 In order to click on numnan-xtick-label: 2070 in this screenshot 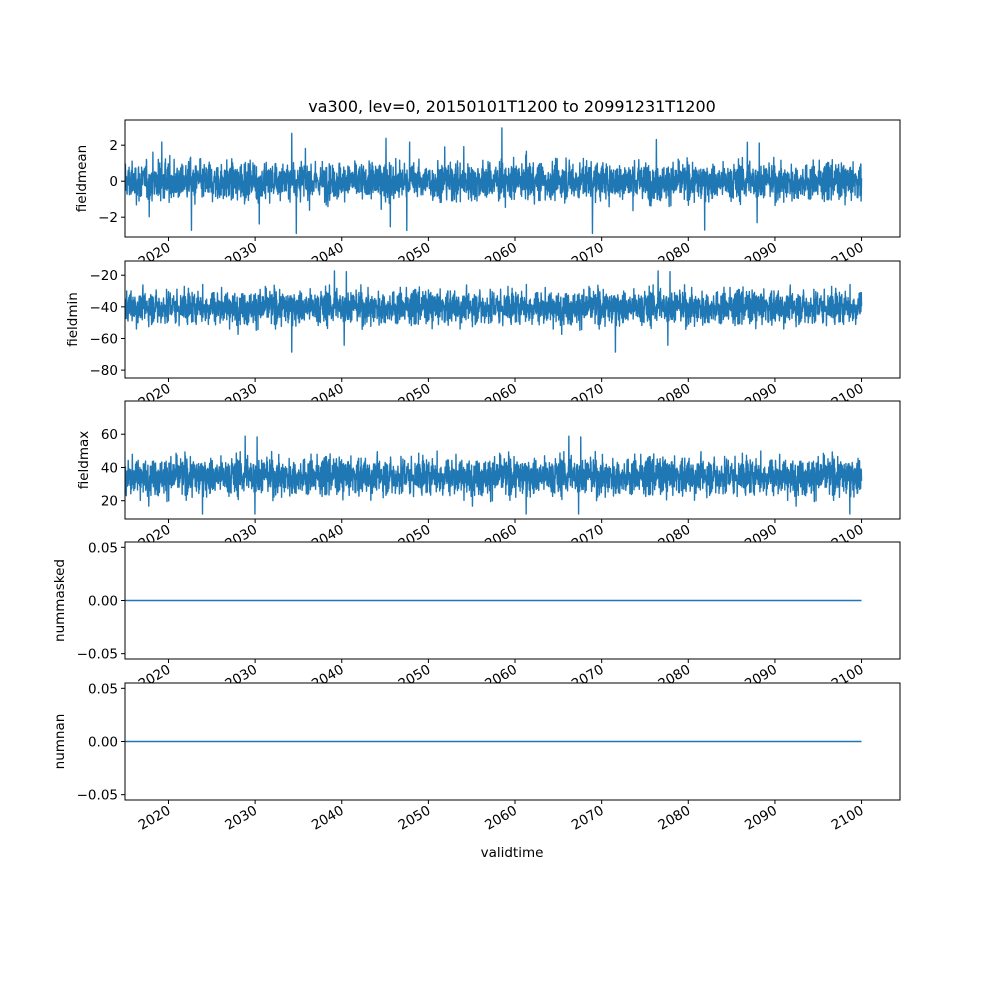, I will do `click(588, 818)`.